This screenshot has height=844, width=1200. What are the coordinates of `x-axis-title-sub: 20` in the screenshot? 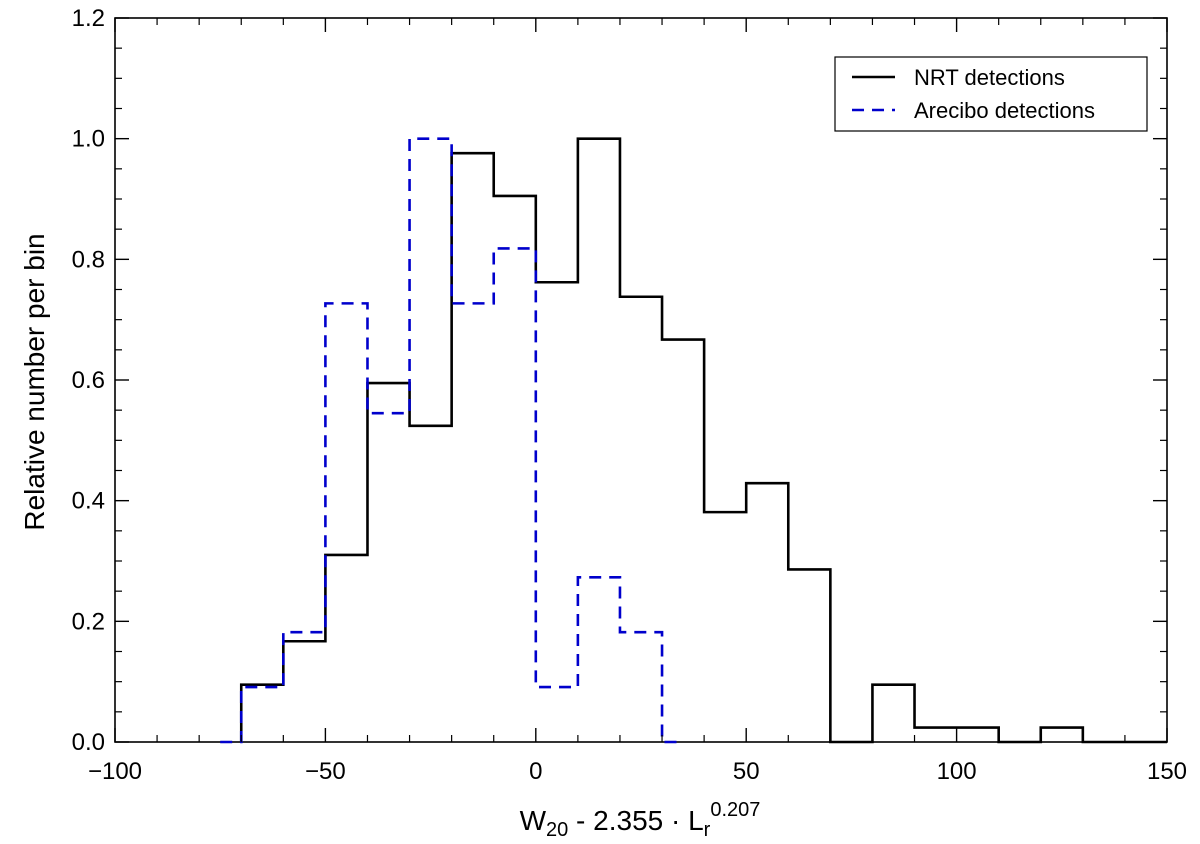 It's located at (557, 830).